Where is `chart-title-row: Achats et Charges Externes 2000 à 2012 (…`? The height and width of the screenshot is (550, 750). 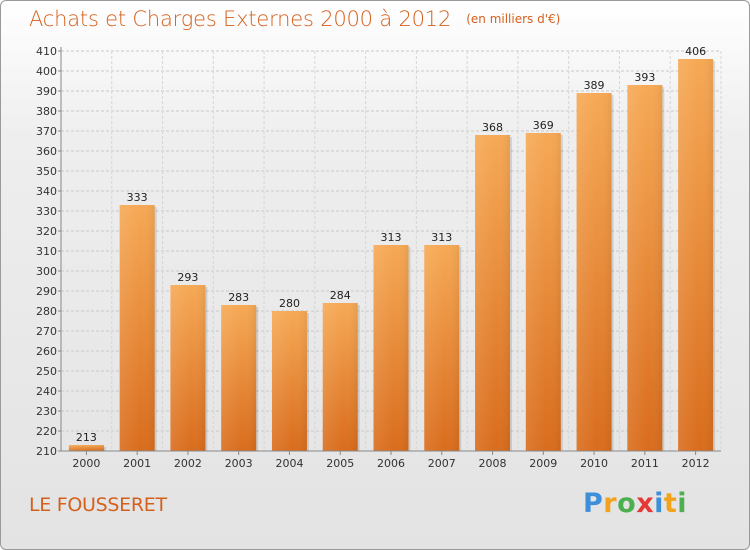 chart-title-row: Achats et Charges Externes 2000 à 2012 (… is located at coordinates (294, 19).